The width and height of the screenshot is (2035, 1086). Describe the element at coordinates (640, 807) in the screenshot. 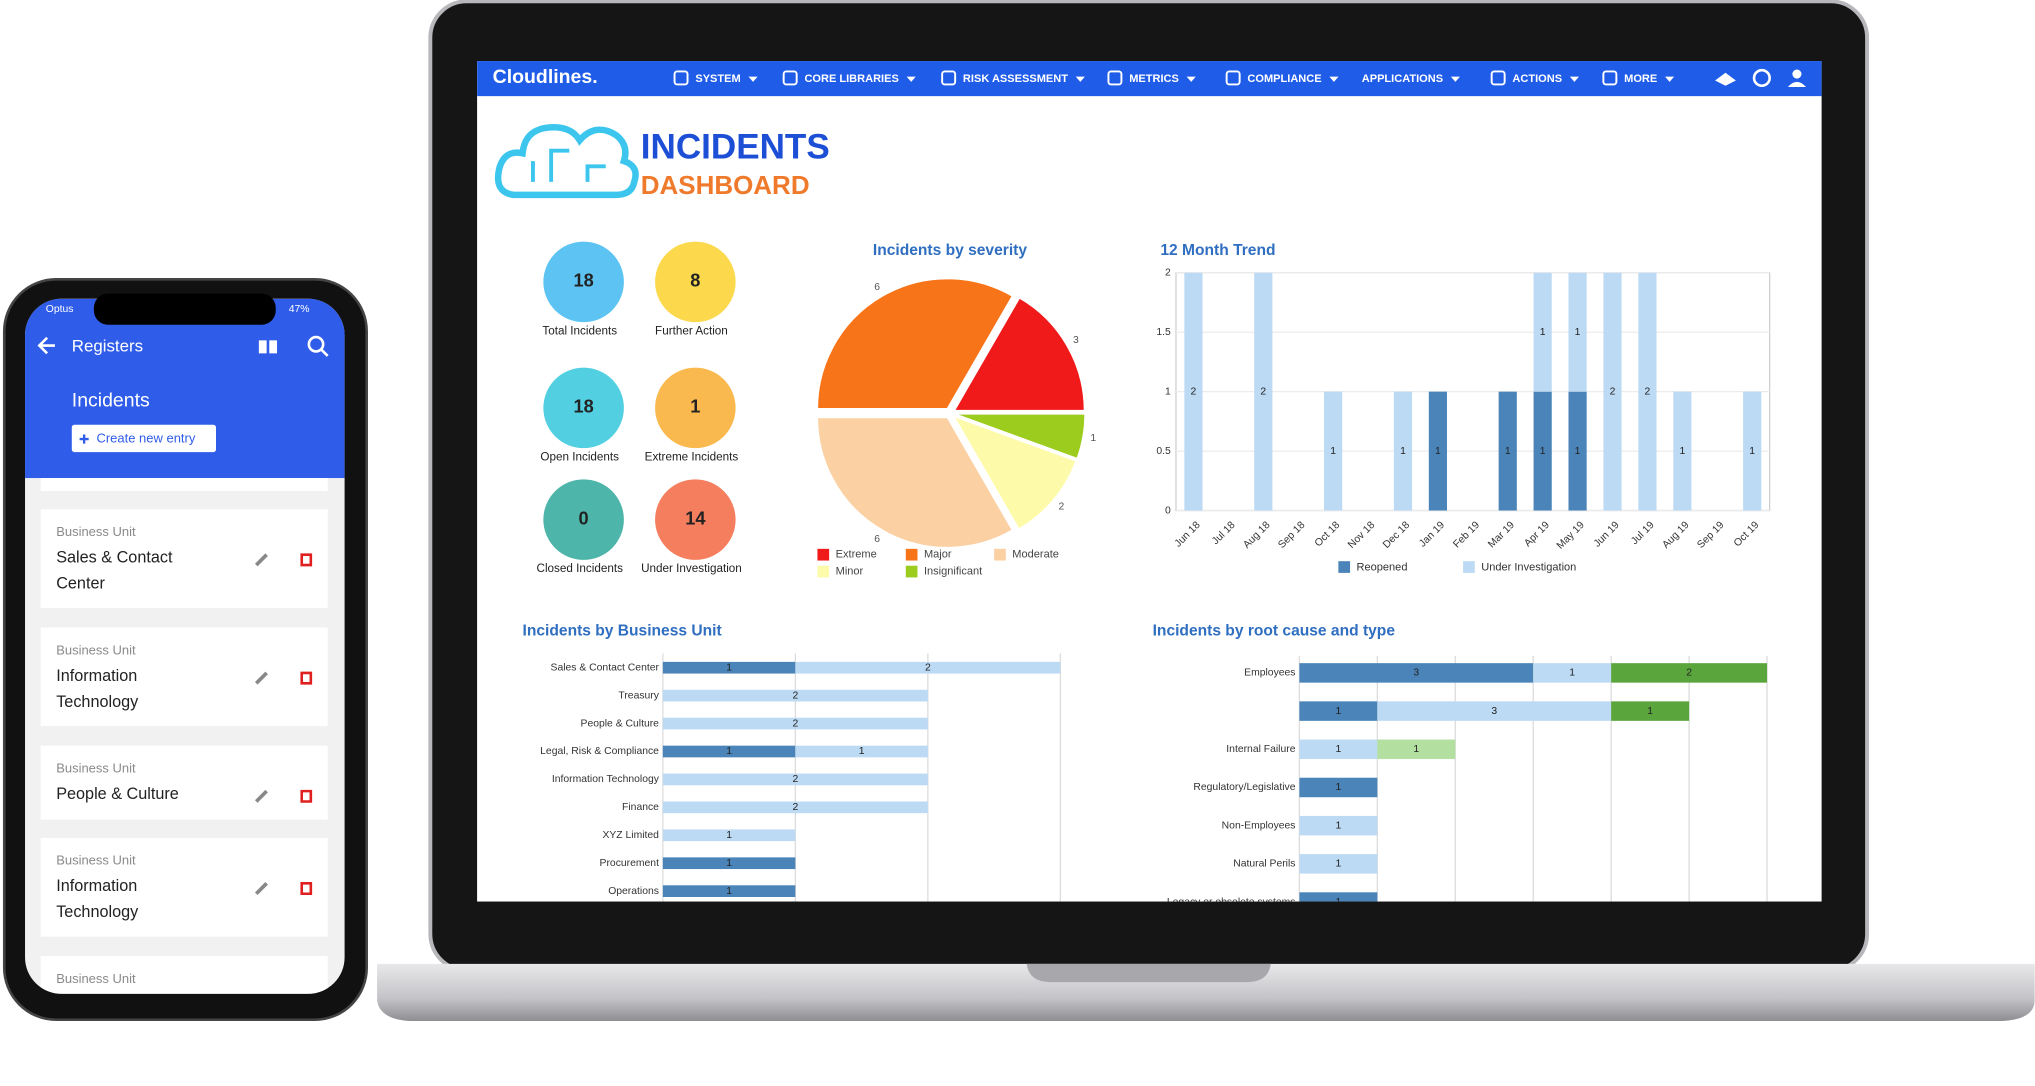

I see `y-tick-label: Finance` at that location.